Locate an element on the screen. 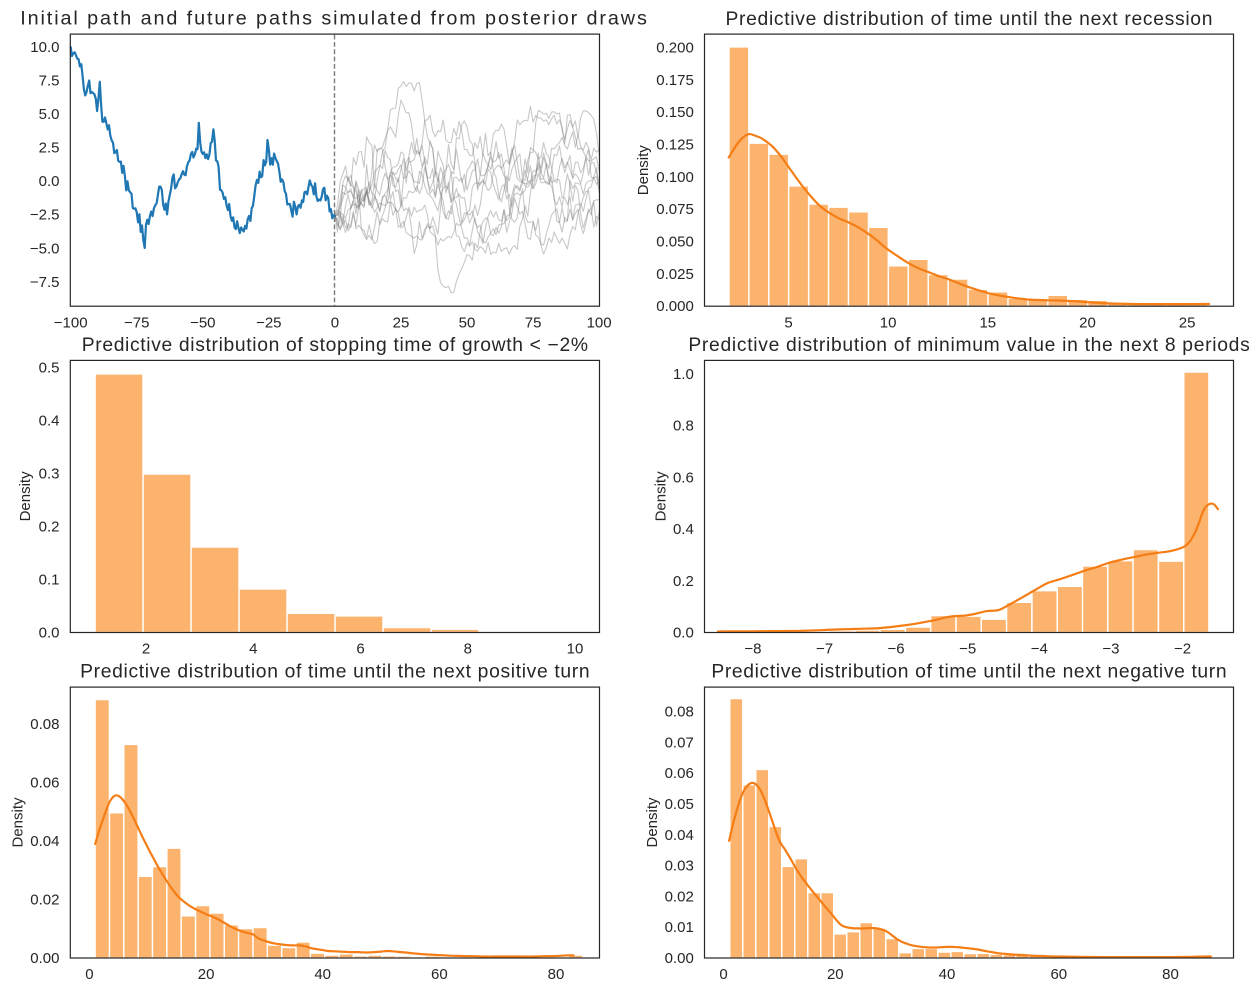 The image size is (1259, 992). svg-text: 0.5 is located at coordinates (49, 368).